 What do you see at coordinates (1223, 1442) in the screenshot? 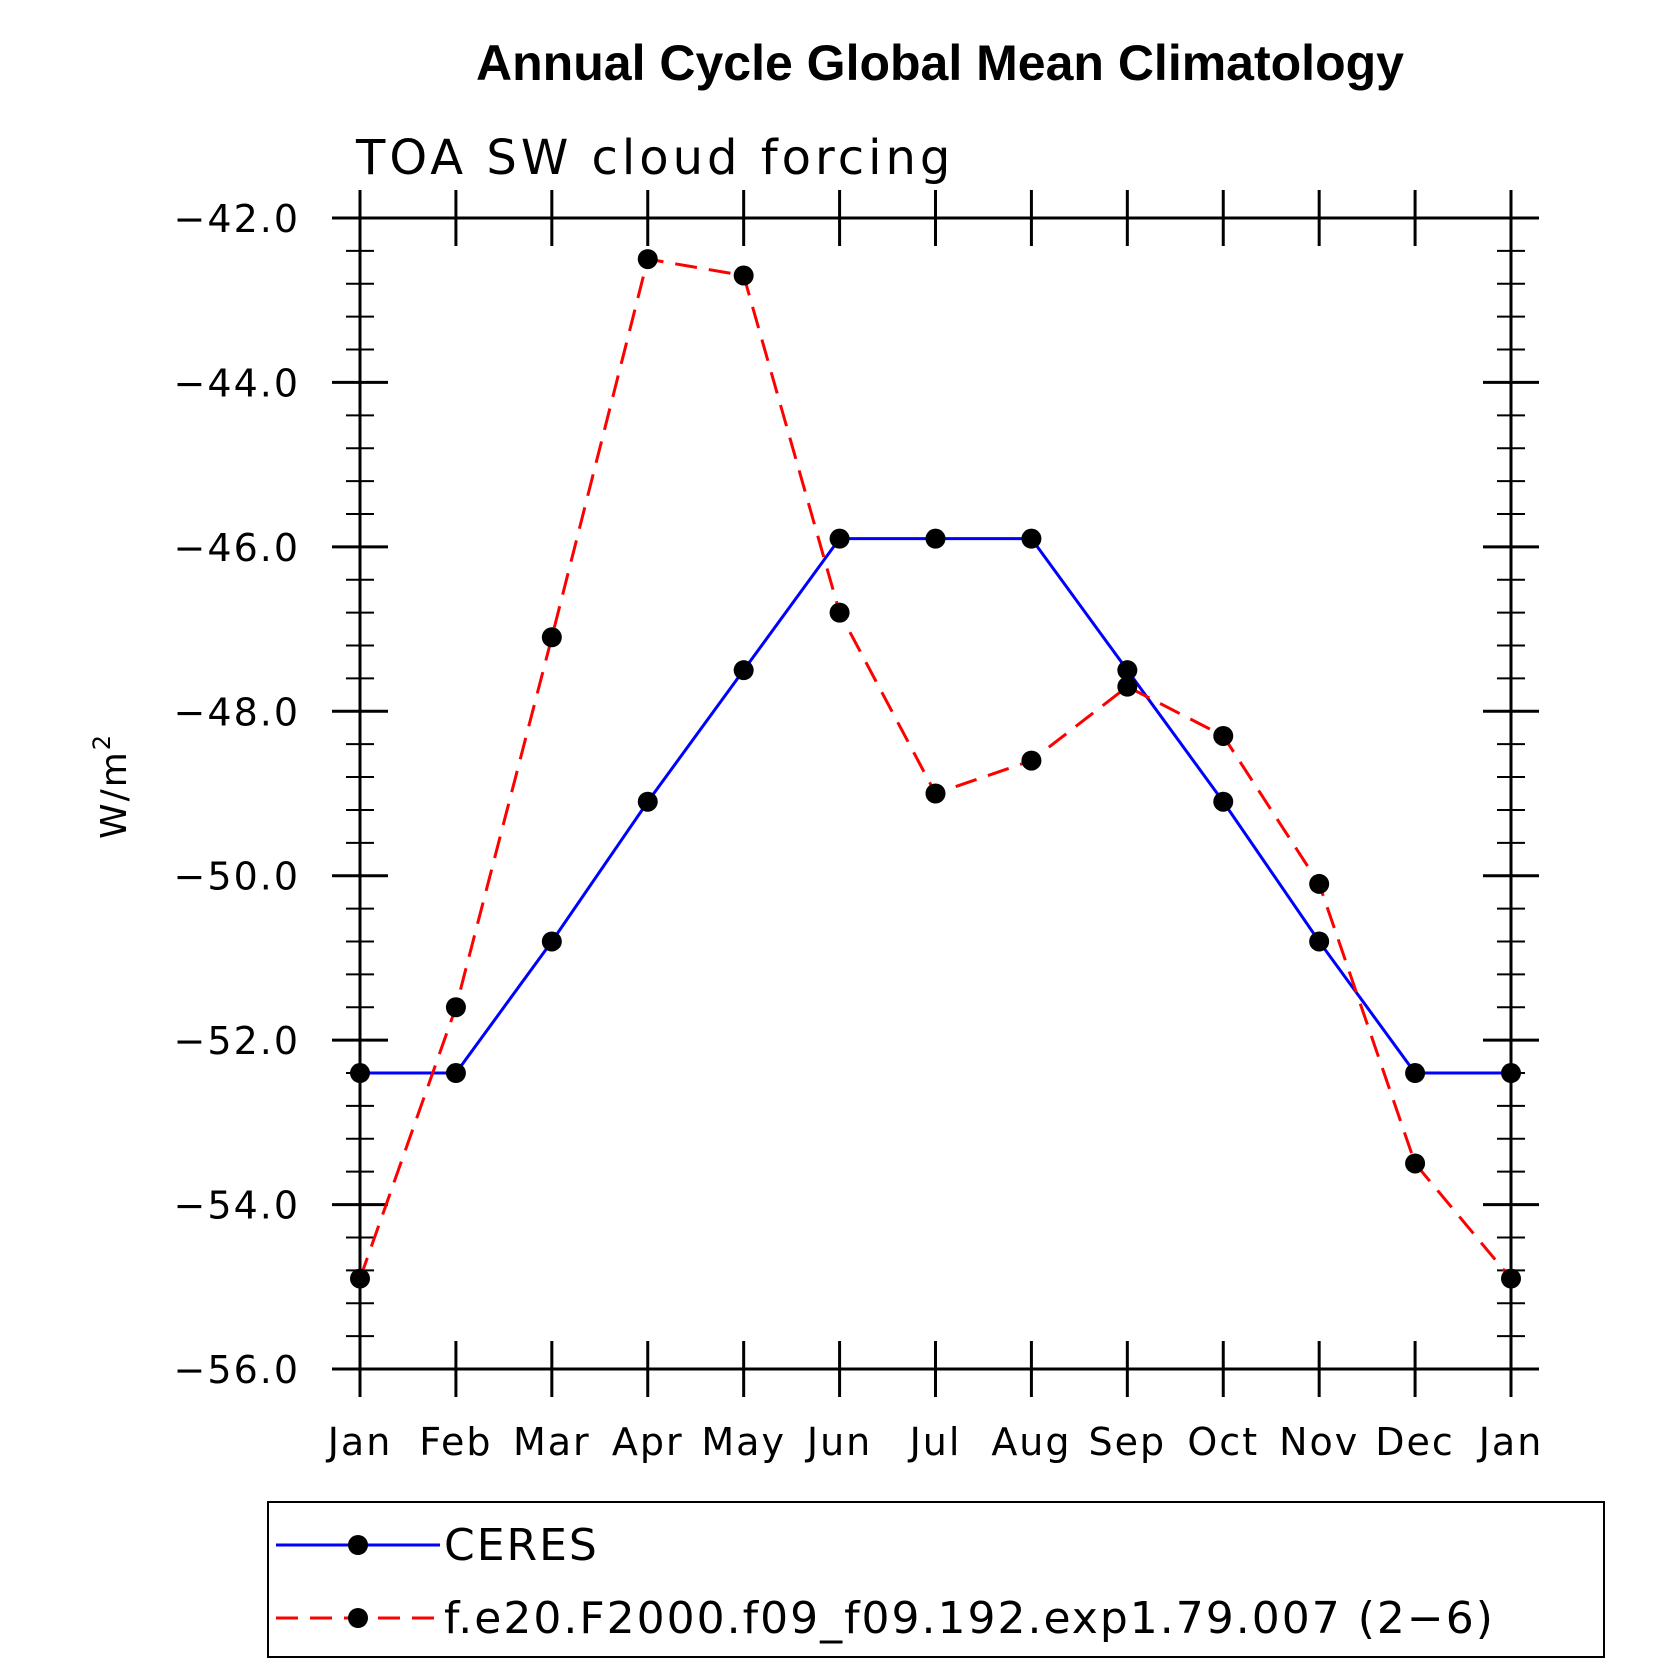
I see `x-tick-label: Oct` at bounding box center [1223, 1442].